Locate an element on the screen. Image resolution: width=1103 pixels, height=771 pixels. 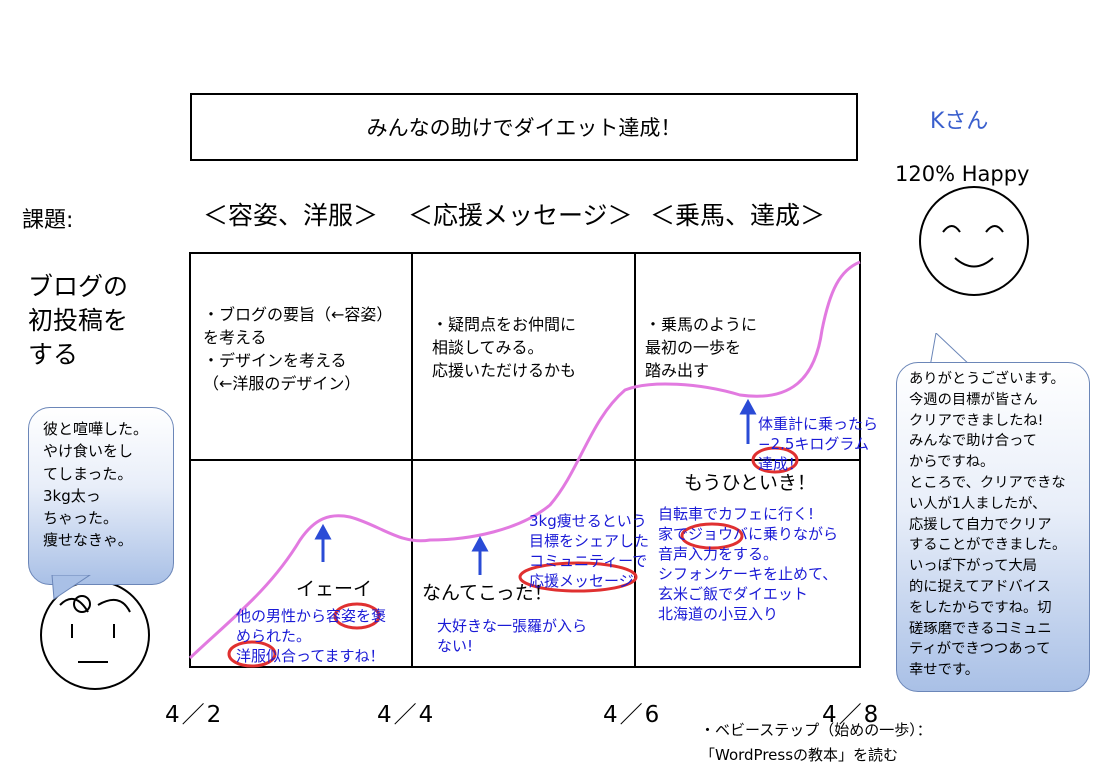
date-label-3: 4／6 is located at coordinates (632, 715).